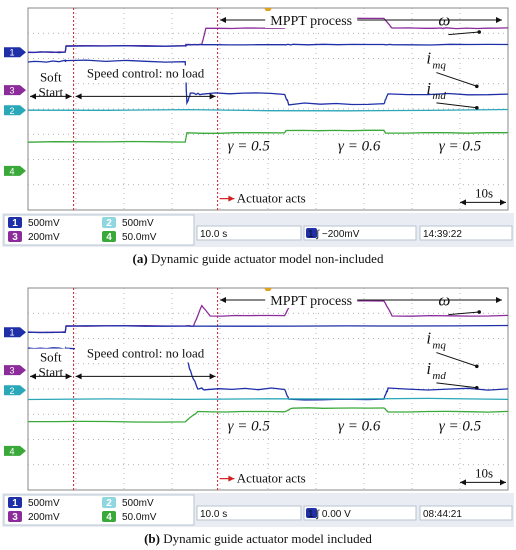 This screenshot has width=516, height=550. What do you see at coordinates (50, 84) in the screenshot?
I see `soft-start-bg` at bounding box center [50, 84].